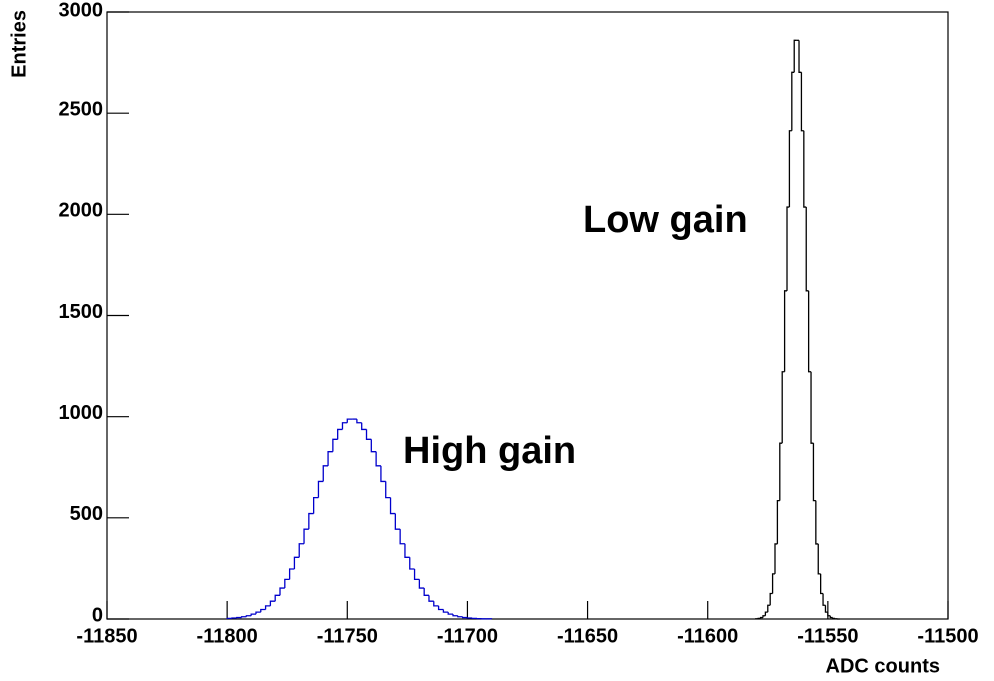  Describe the element at coordinates (587, 636) in the screenshot. I see `x-tick-label: -11650` at that location.